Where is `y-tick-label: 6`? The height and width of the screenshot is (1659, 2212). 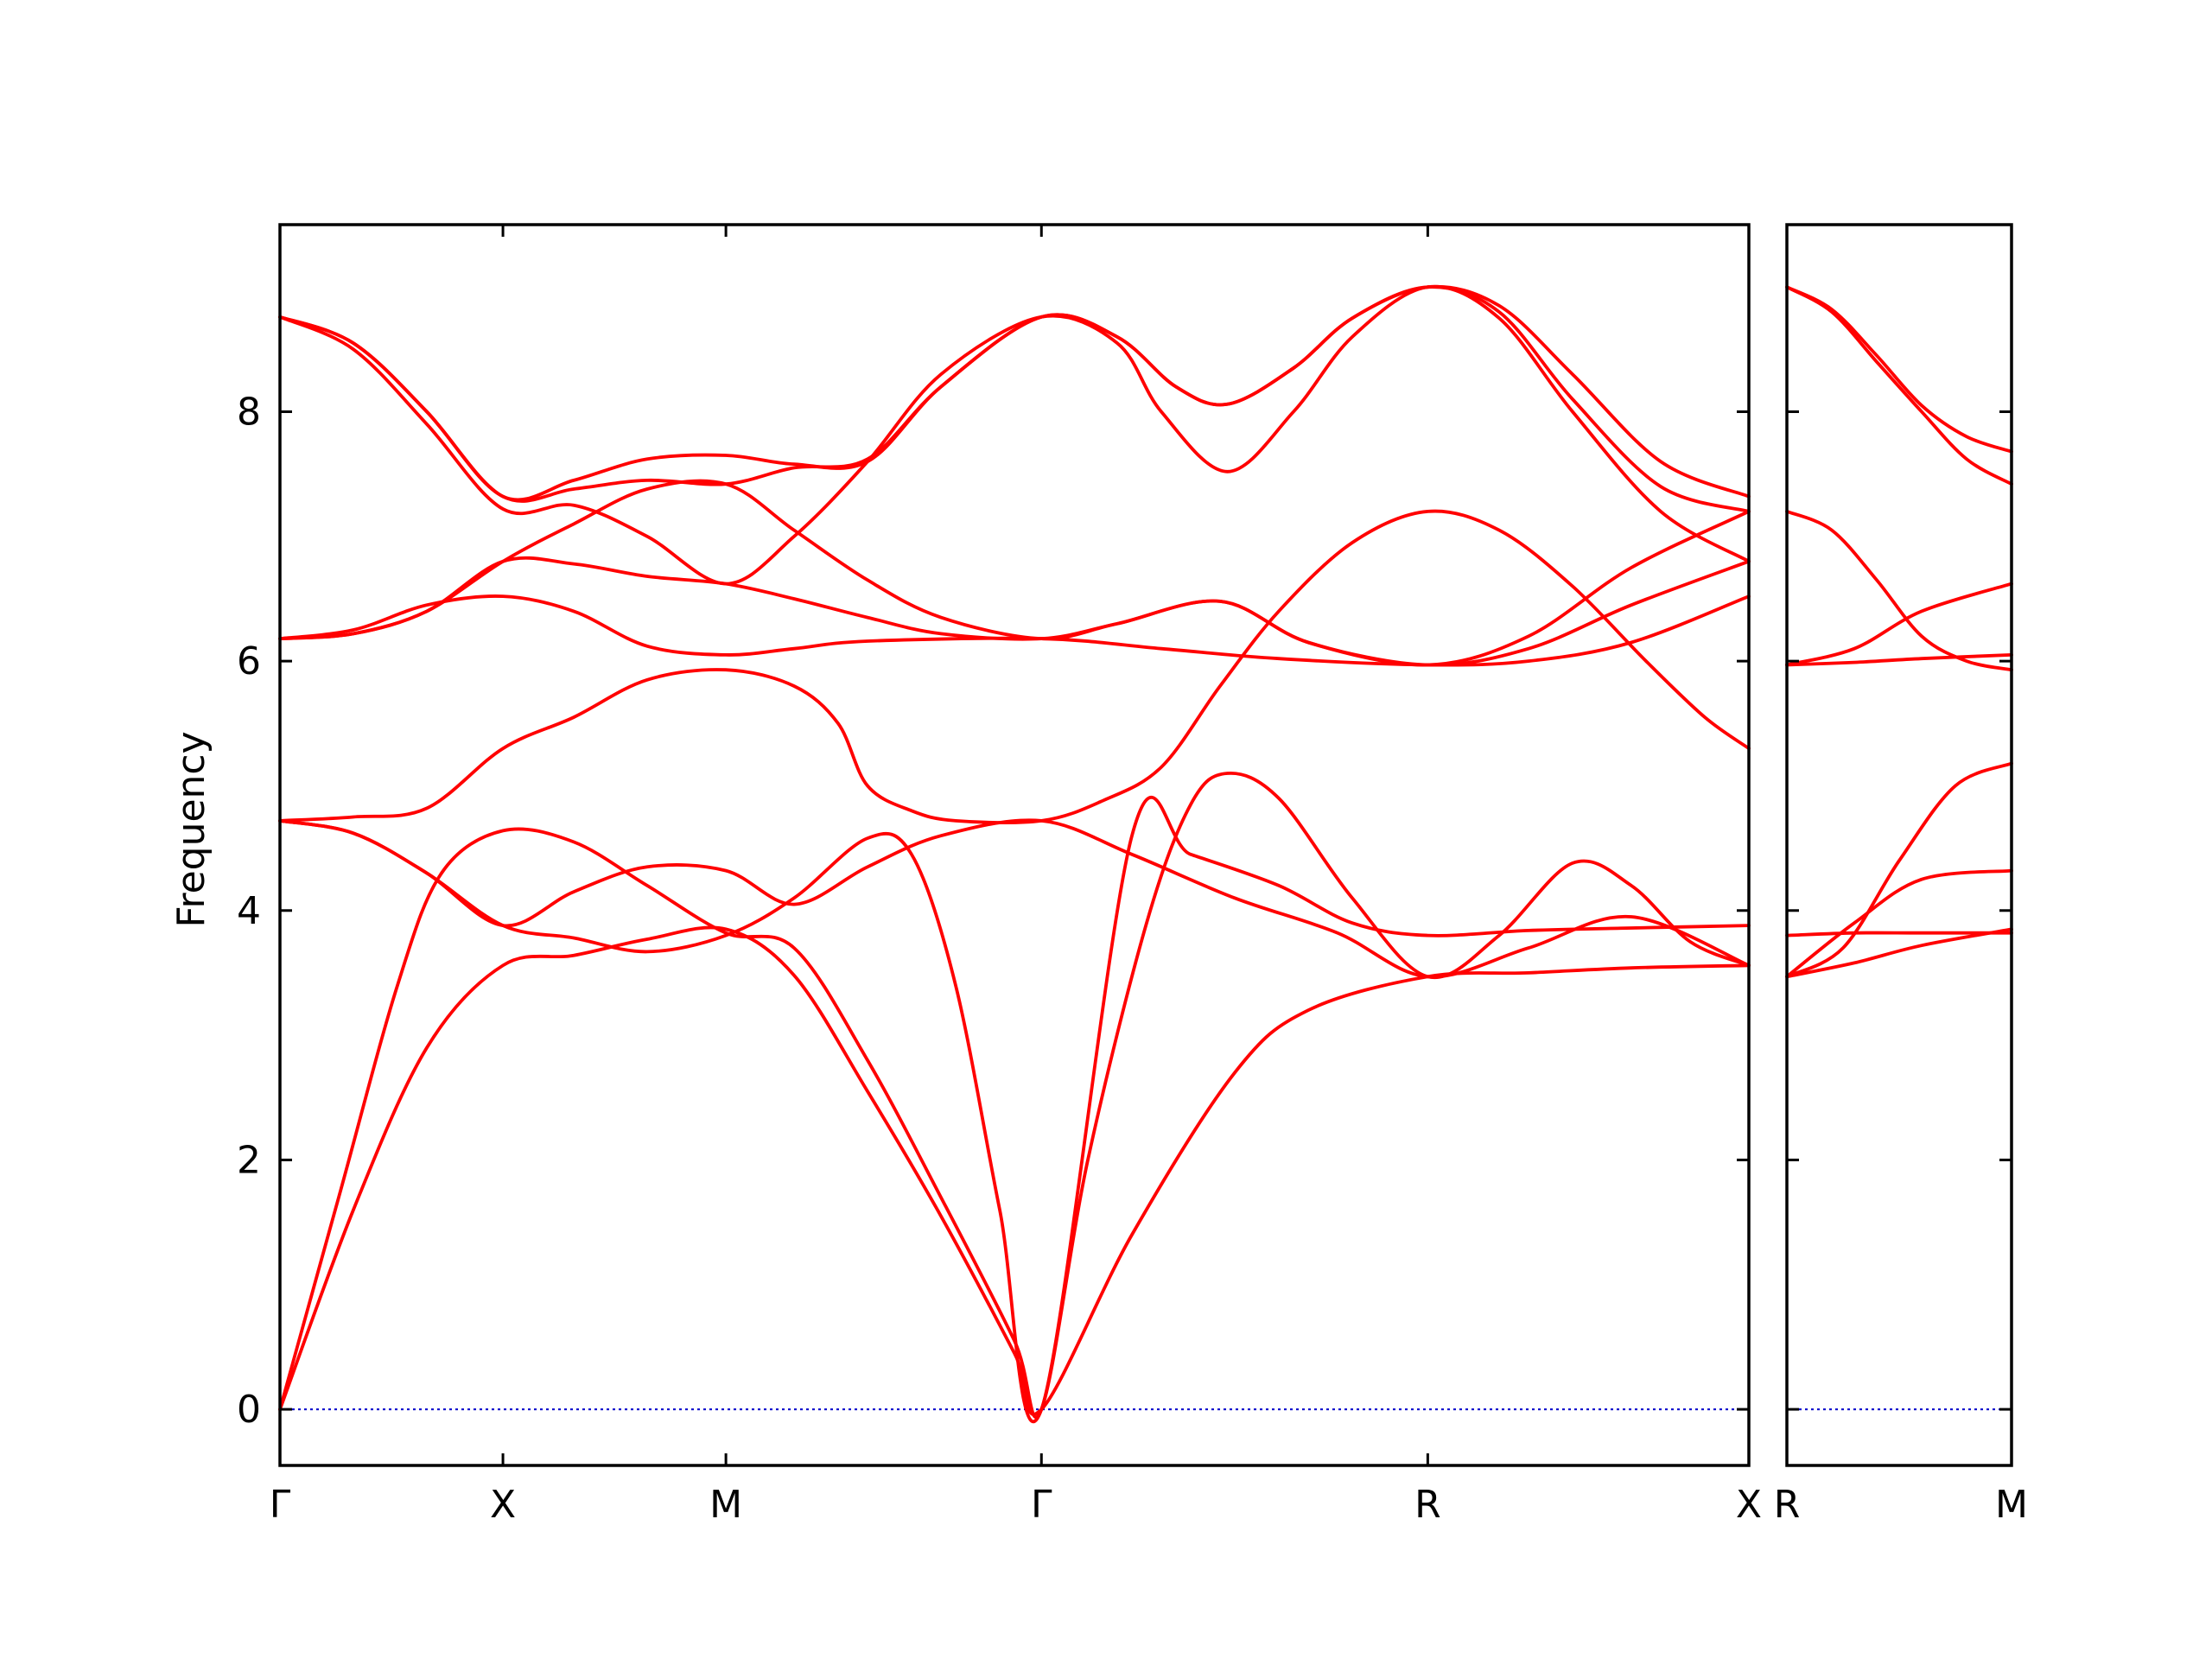
y-tick-label: 6 is located at coordinates (249, 661).